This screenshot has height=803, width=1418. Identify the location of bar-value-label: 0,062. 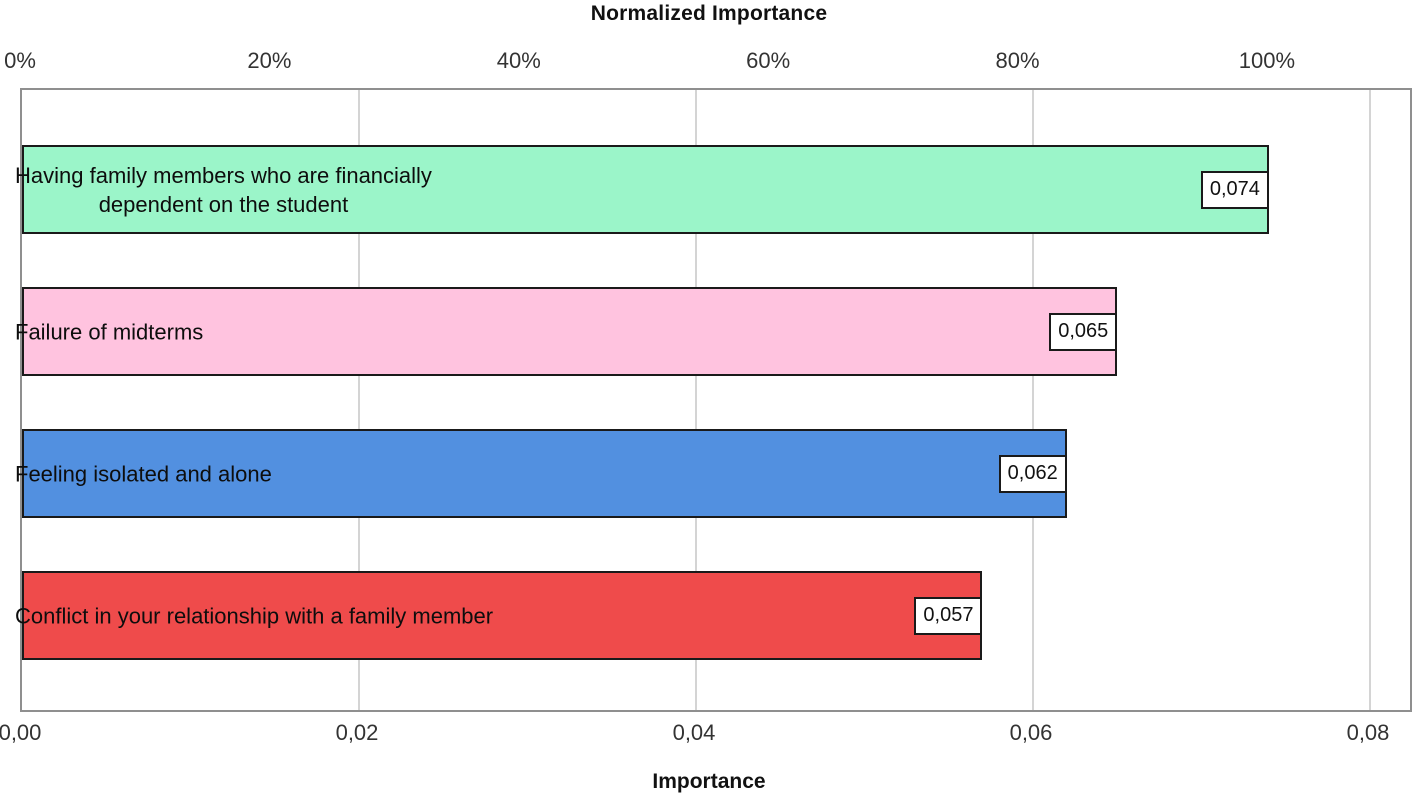
(1032, 473).